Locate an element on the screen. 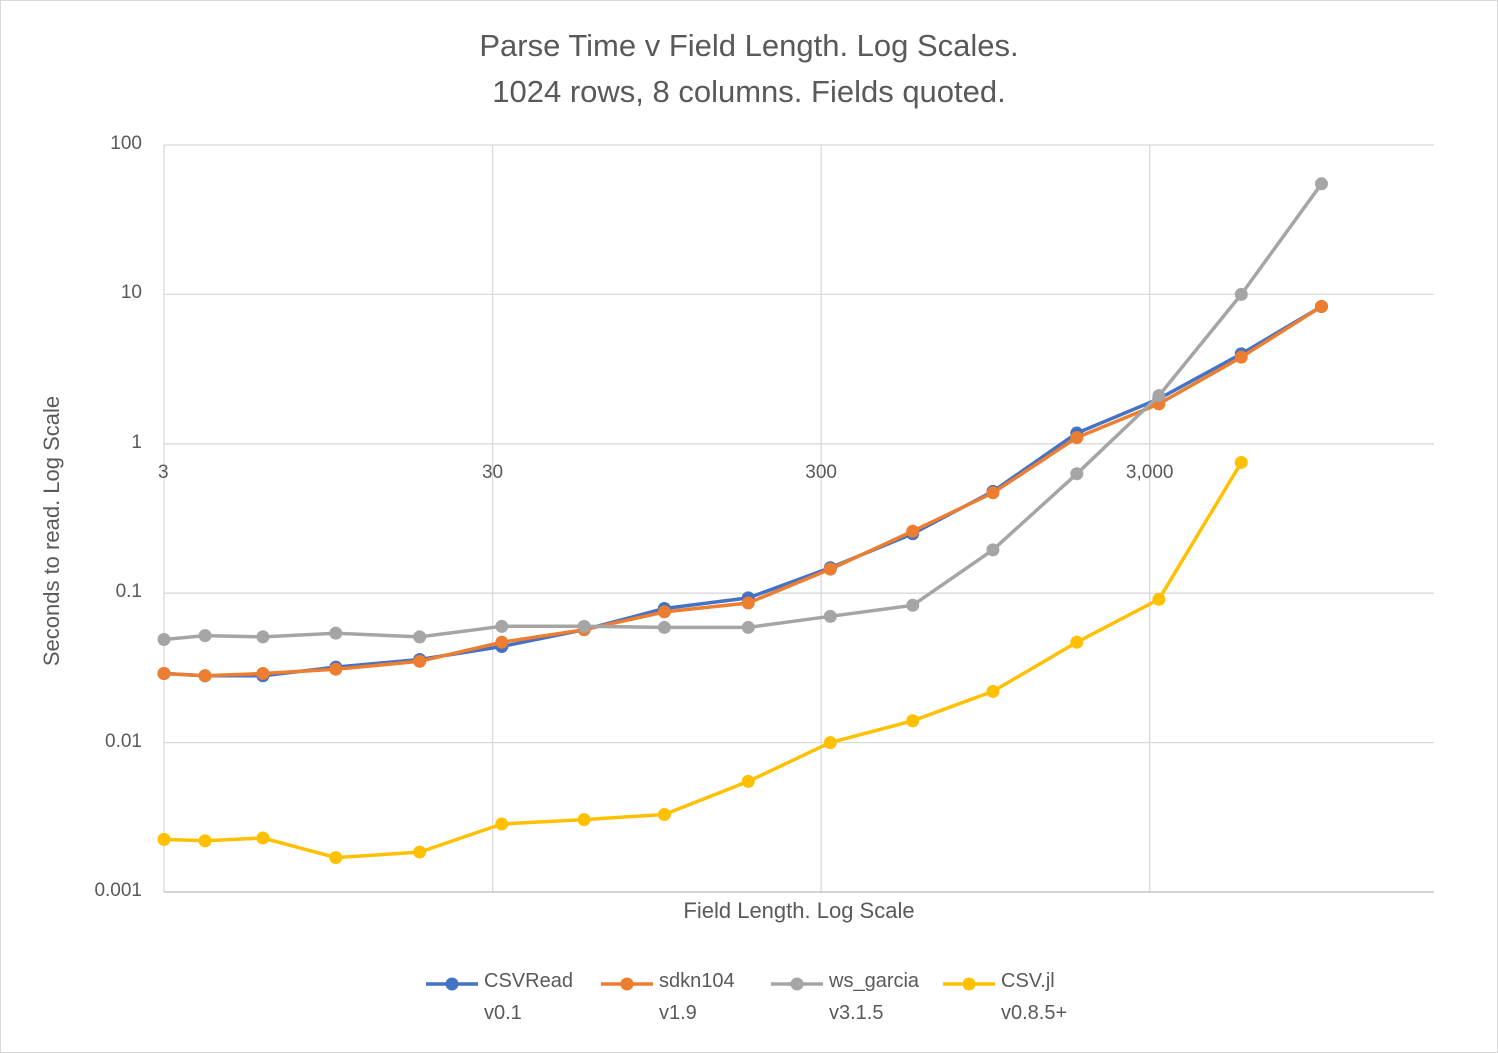 The width and height of the screenshot is (1498, 1053). chart-subtitle: 1024 rows, 8 columns. Fields quoted. is located at coordinates (749, 91).